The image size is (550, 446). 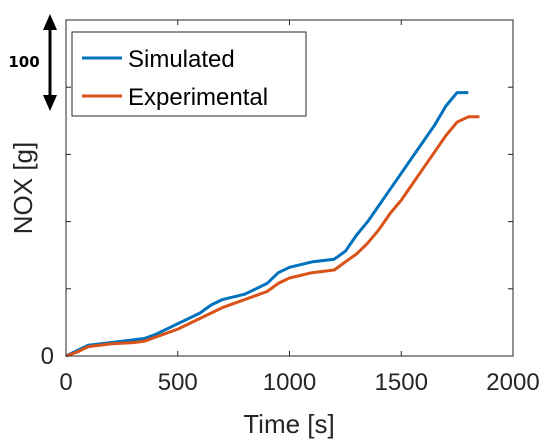 I want to click on annotation: 100, so click(x=32, y=62).